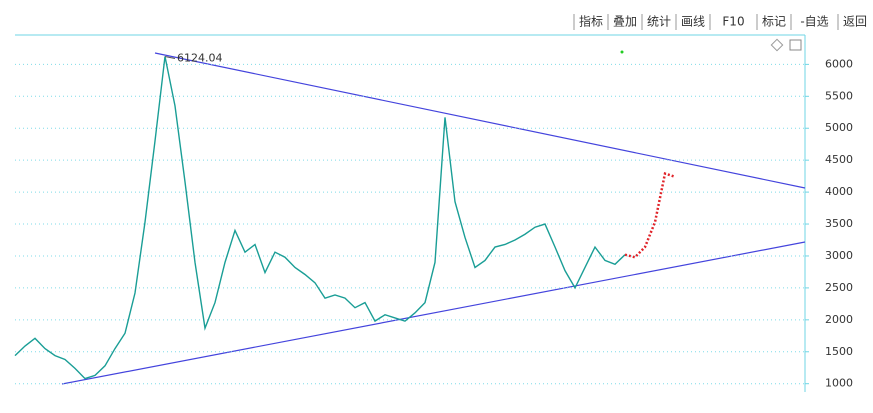 The width and height of the screenshot is (873, 413). I want to click on toolbar-button: 叠加, so click(625, 22).